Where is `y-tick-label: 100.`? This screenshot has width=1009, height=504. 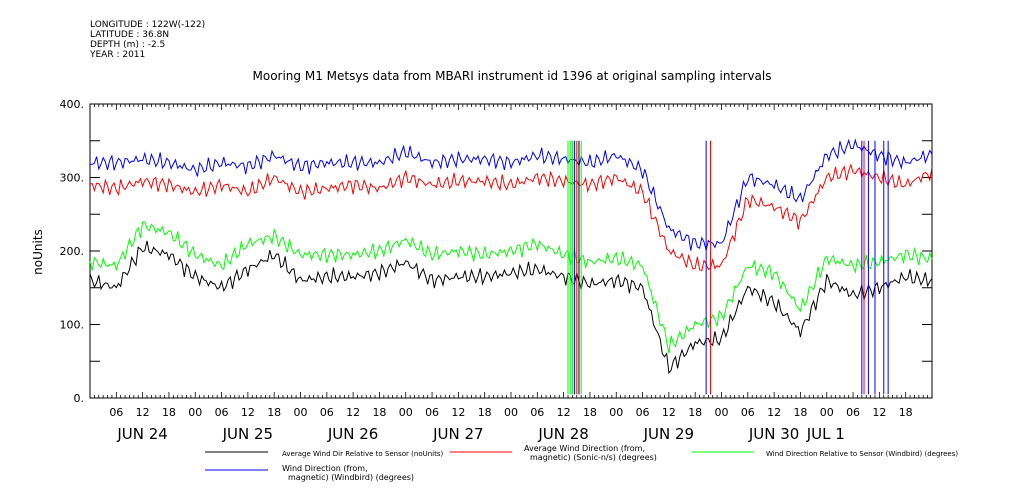
y-tick-label: 100. is located at coordinates (72, 325).